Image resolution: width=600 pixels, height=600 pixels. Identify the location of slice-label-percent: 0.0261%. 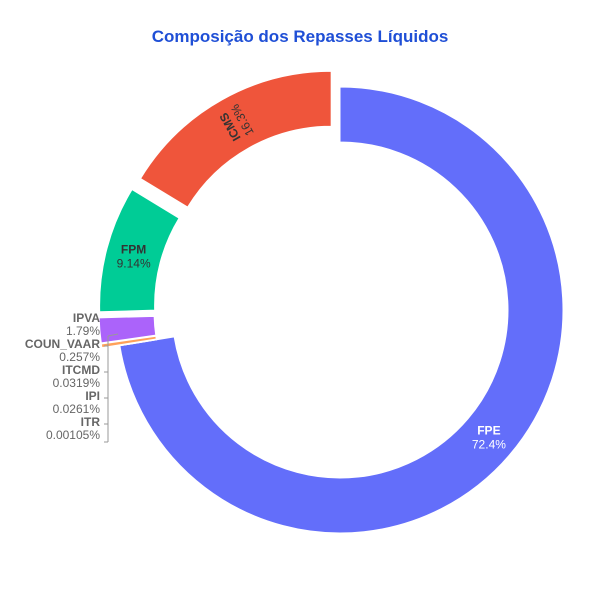
(77, 409).